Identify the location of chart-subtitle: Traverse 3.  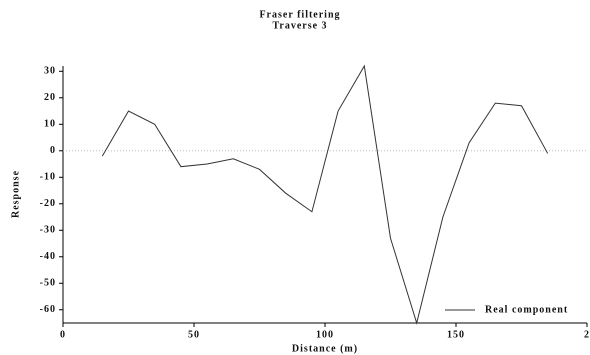
(299, 25).